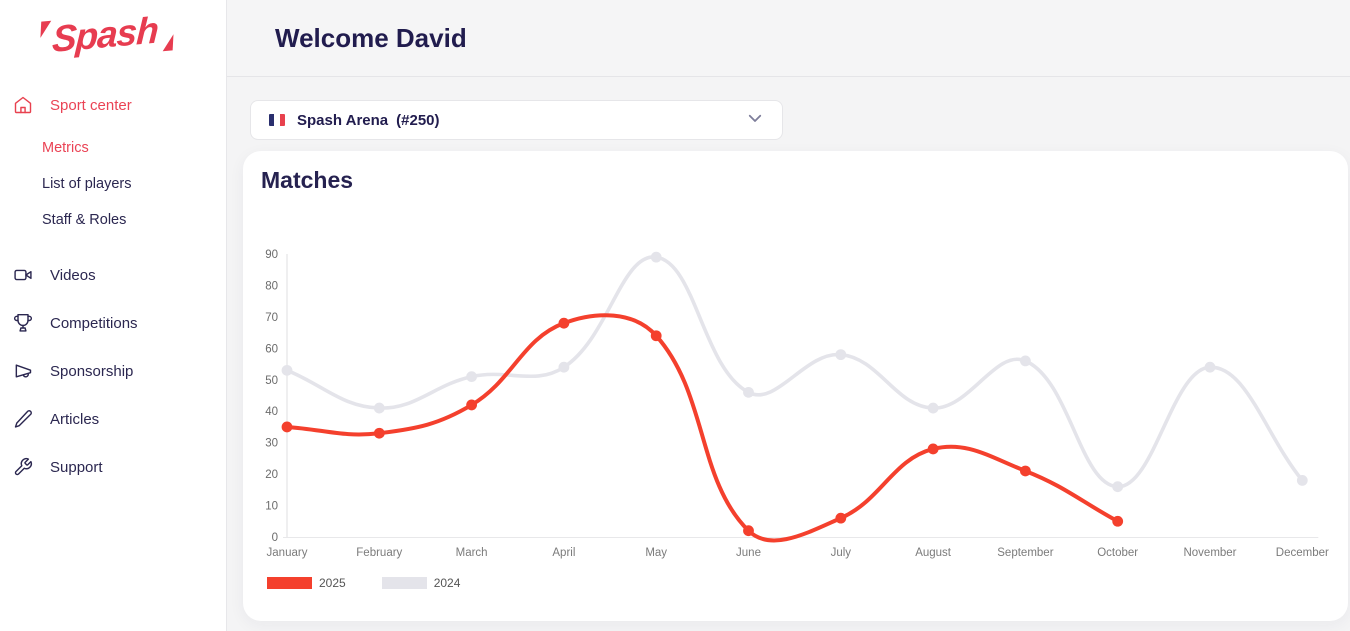  I want to click on svg-text: 10, so click(271, 507).